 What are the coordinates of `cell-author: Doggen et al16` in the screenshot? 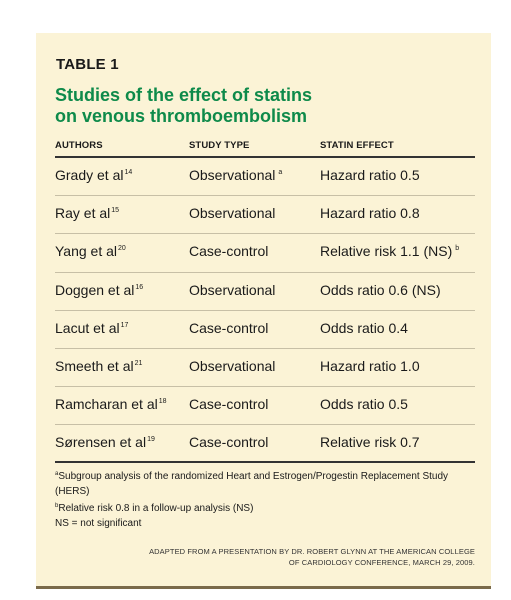 It's located at (99, 290).